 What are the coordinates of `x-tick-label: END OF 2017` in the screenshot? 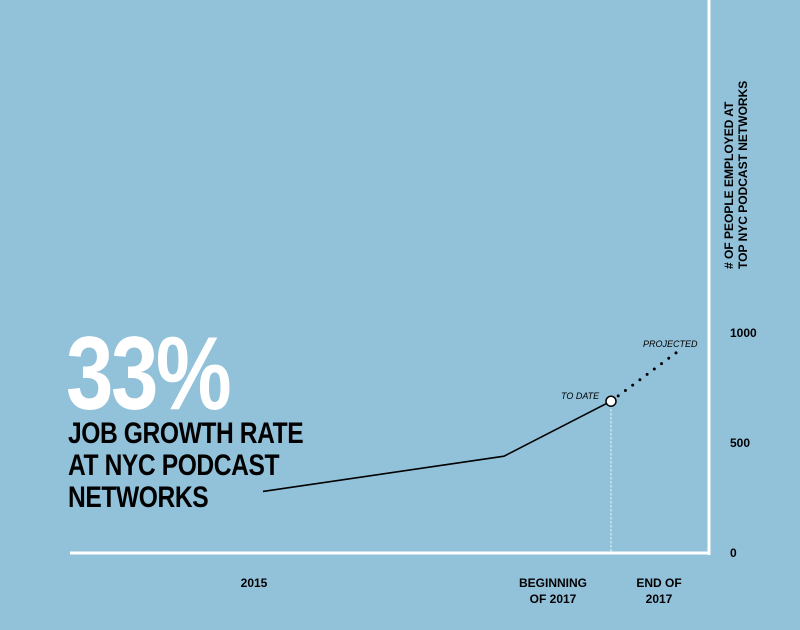 It's located at (659, 591).